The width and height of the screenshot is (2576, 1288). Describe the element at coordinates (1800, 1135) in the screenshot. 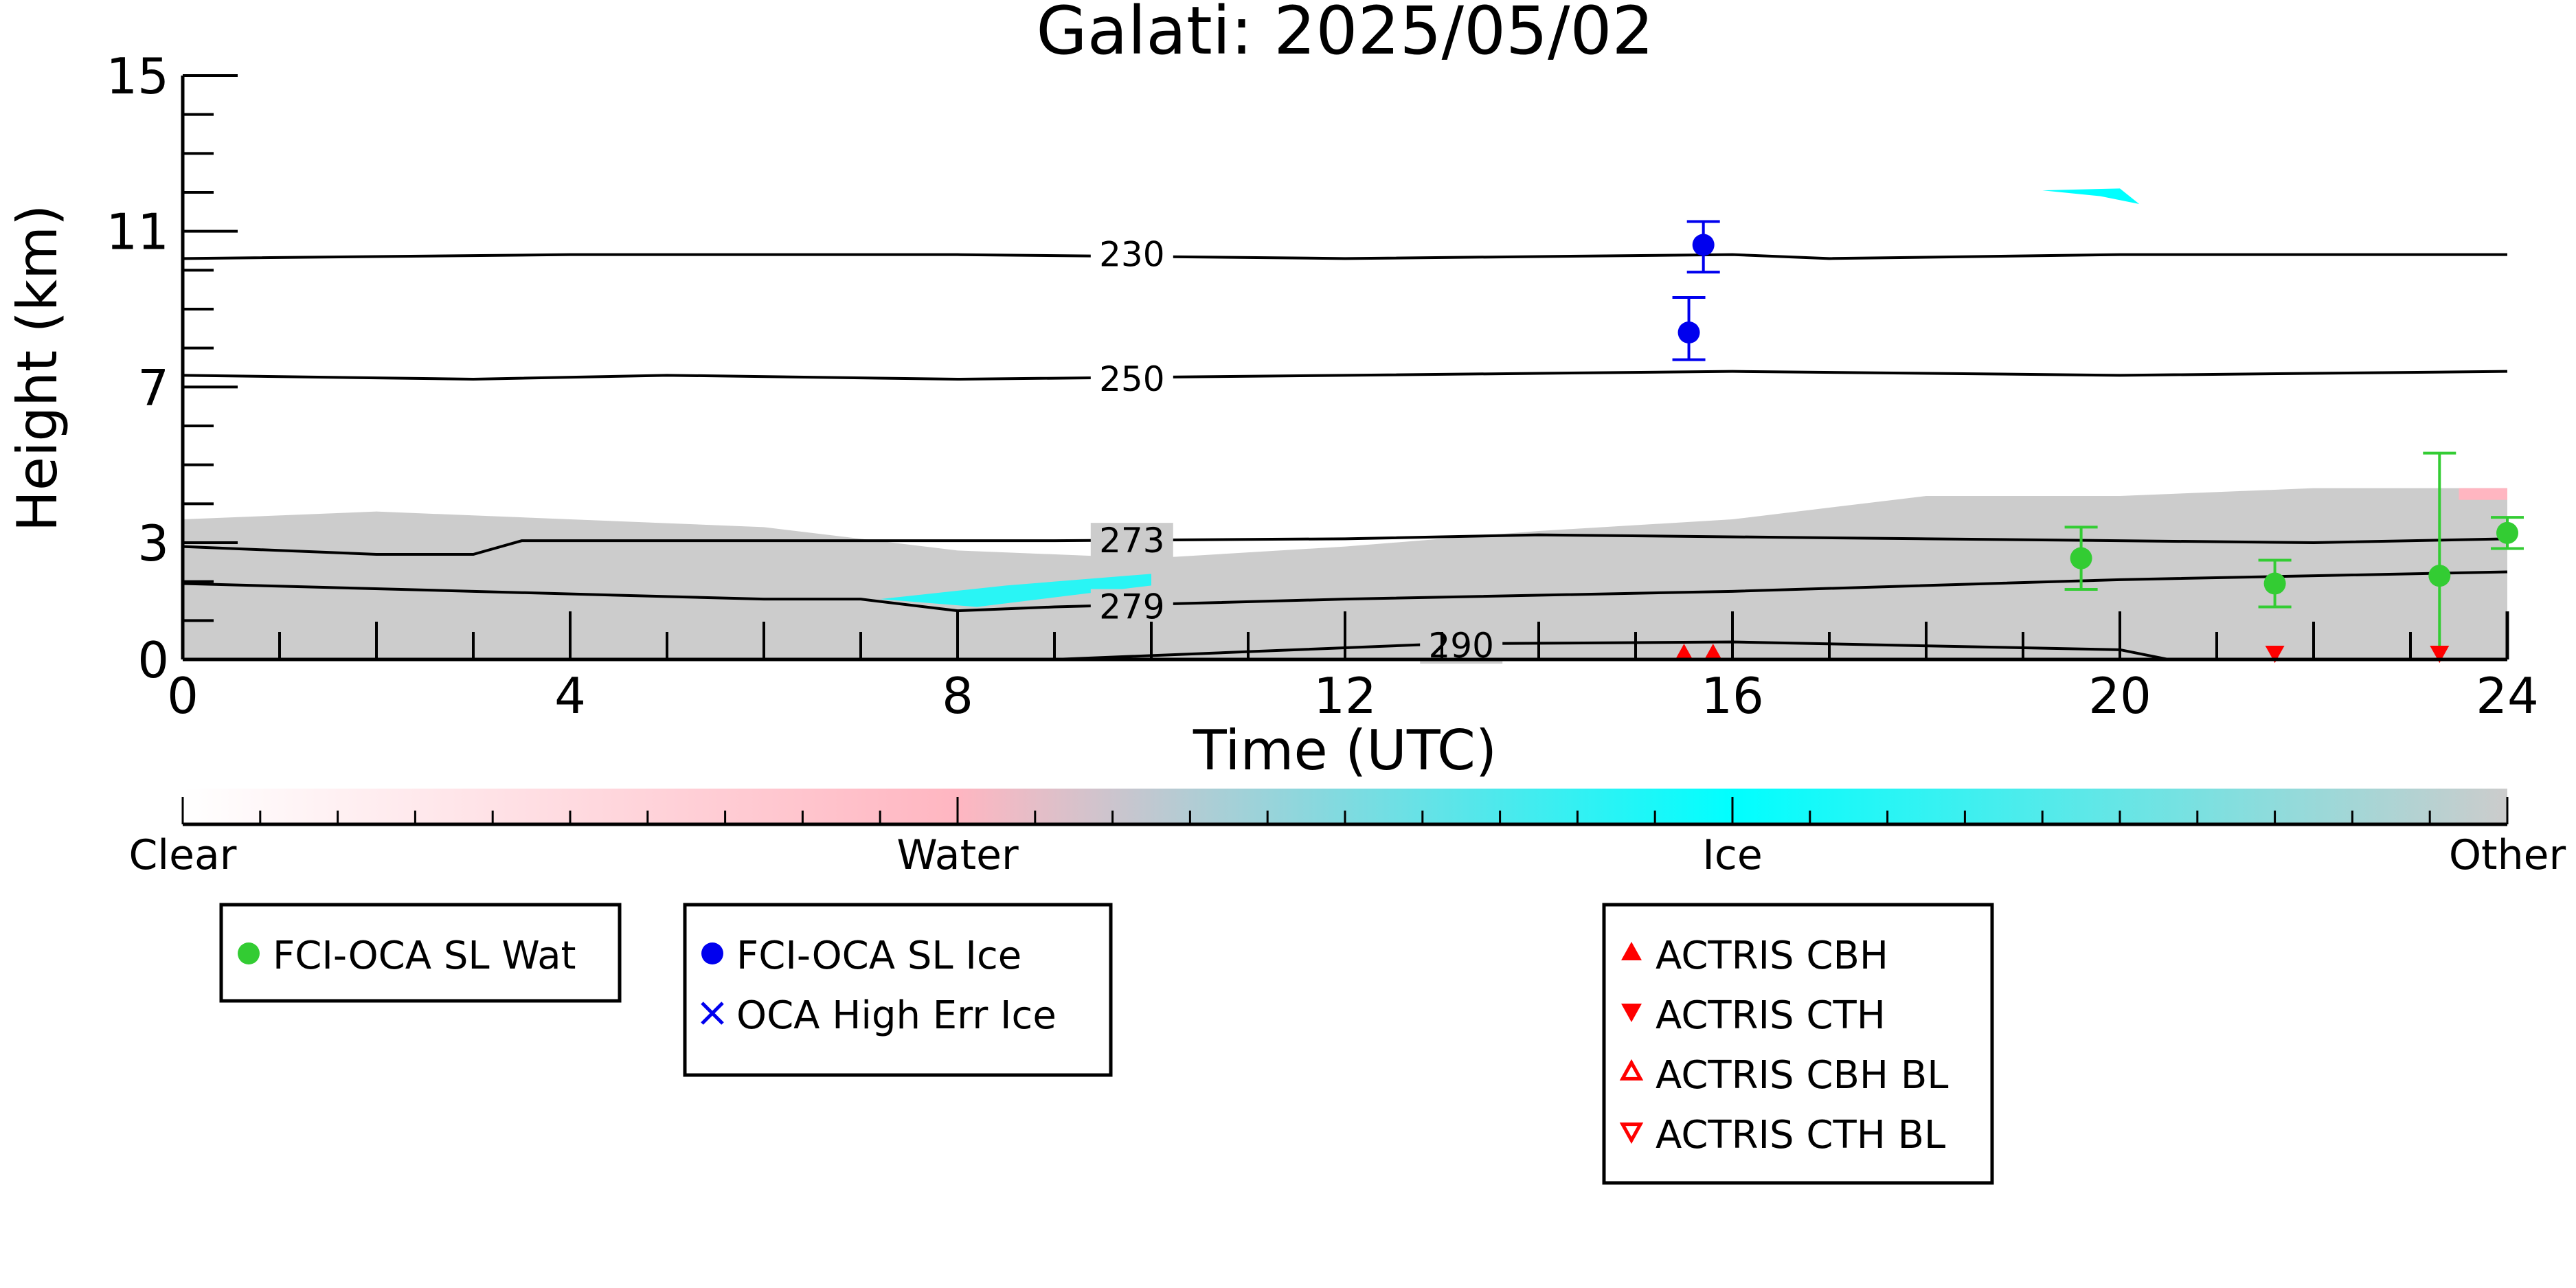

I see `legend-entry: ACTRIS CTH BL` at that location.